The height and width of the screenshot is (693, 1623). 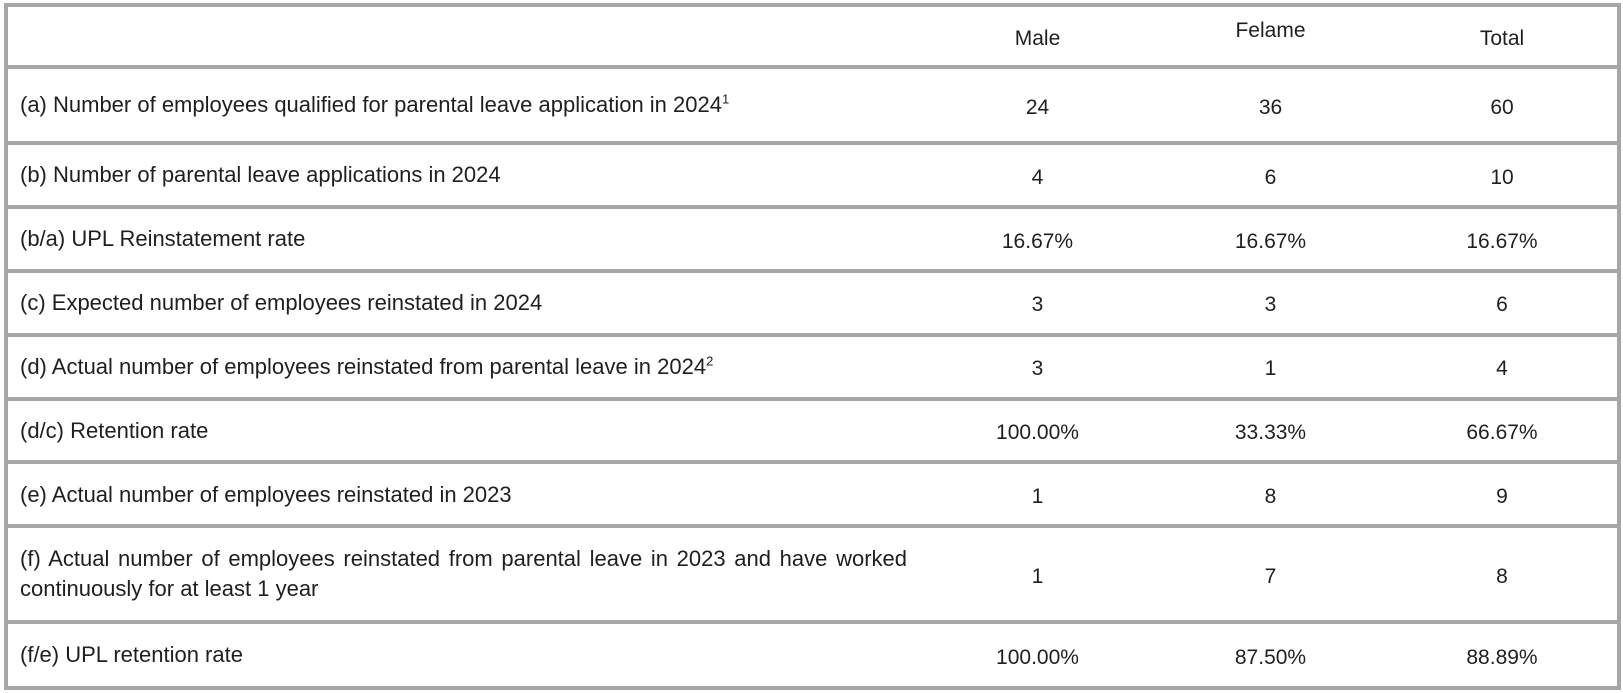 What do you see at coordinates (163, 239) in the screenshot?
I see `row-label: (b/a) UPL Reinstatement rate` at bounding box center [163, 239].